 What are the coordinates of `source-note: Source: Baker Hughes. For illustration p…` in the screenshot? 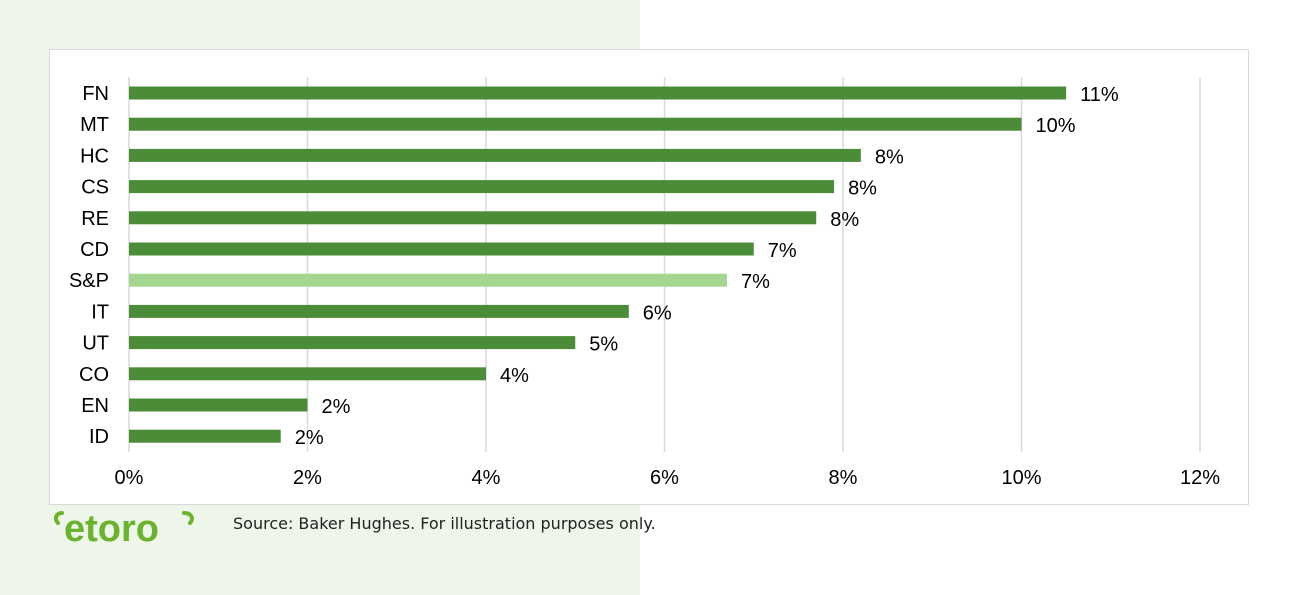 It's located at (444, 523).